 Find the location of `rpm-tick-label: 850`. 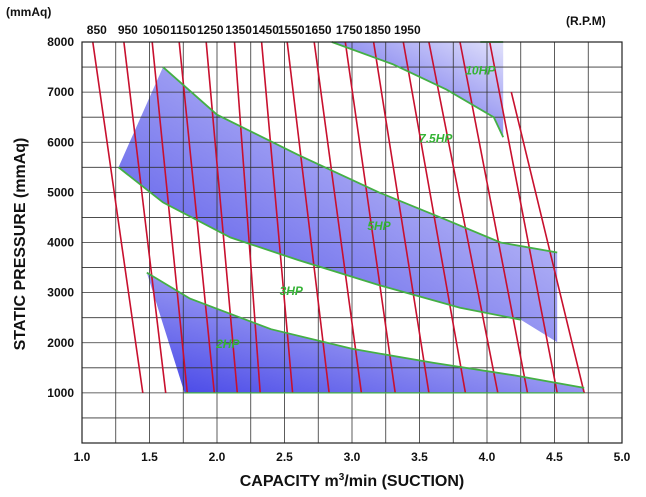

rpm-tick-label: 850 is located at coordinates (97, 30).